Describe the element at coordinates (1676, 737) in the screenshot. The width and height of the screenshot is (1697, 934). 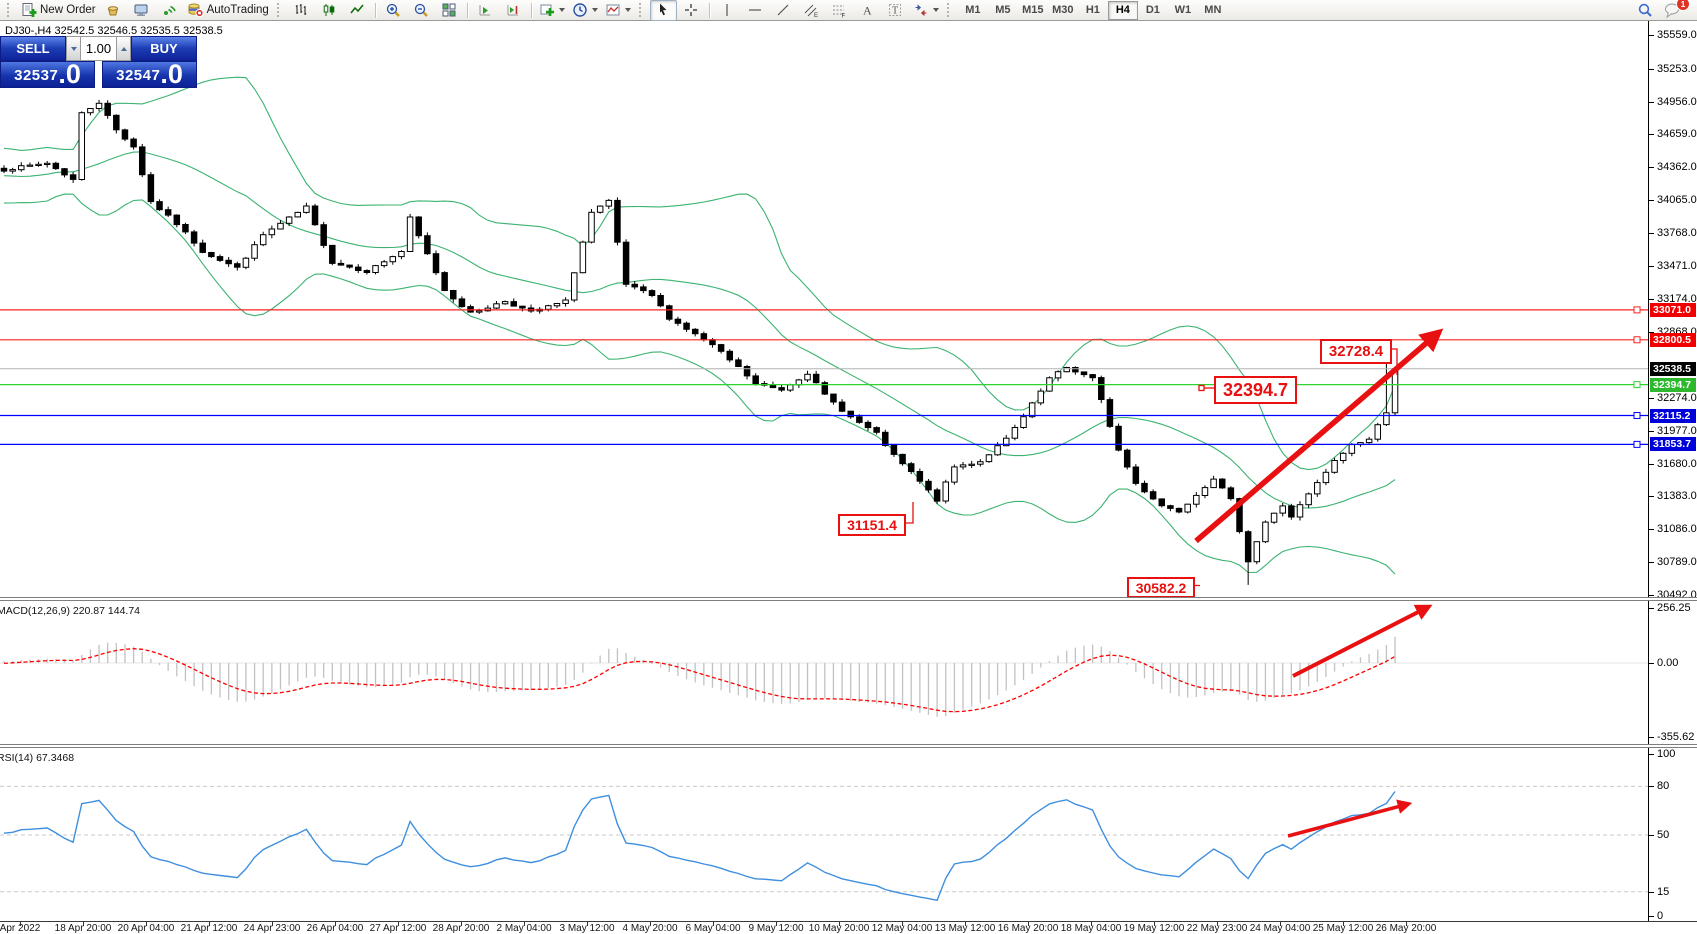
I see `macd-tick-label: -355.62` at that location.